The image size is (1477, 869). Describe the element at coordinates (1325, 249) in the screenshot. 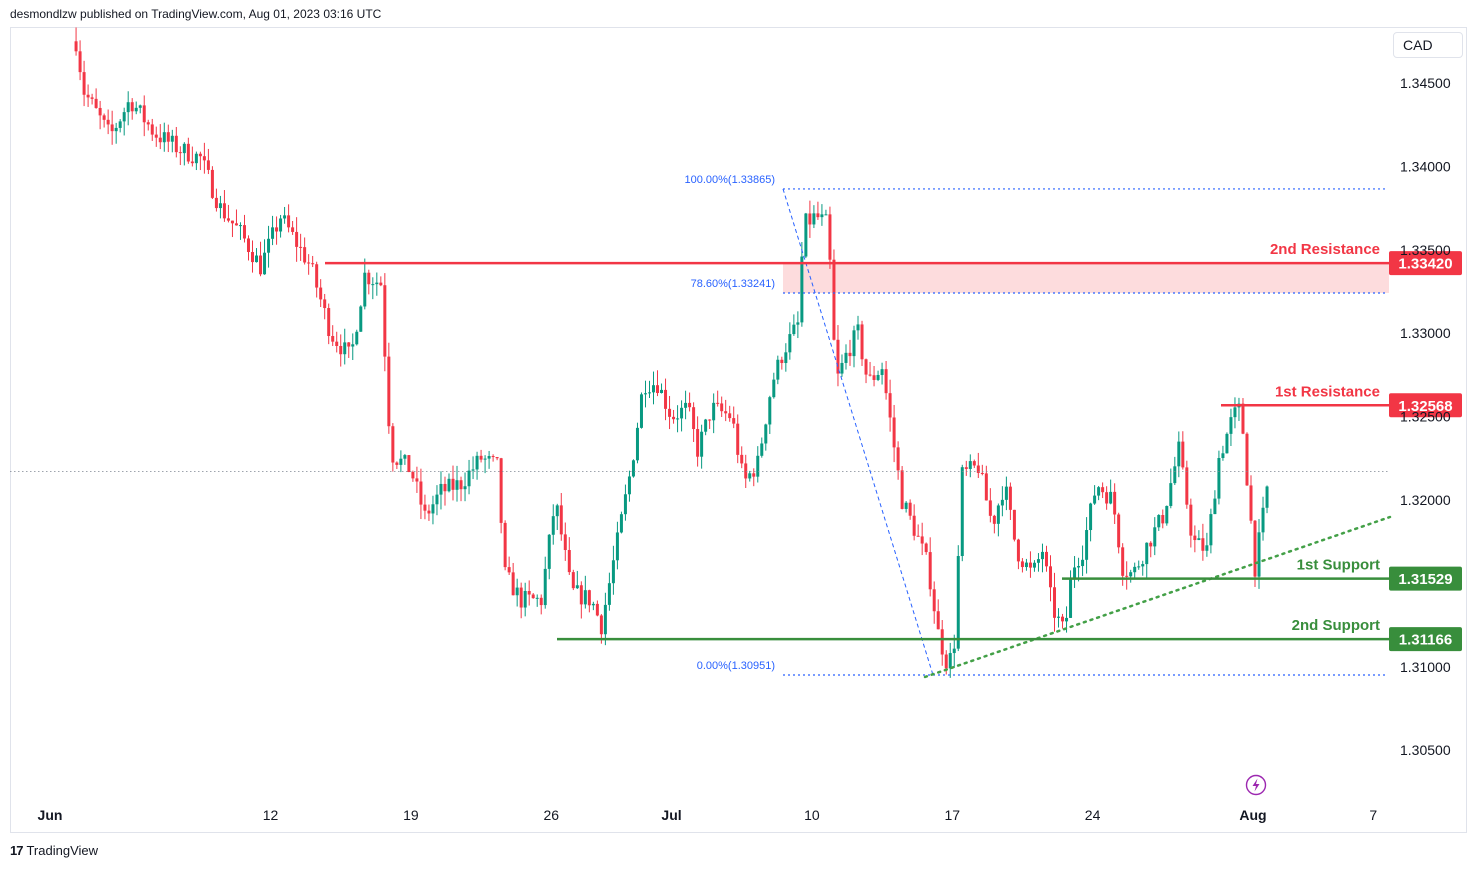

I see `level-name: 2nd Resistance` at that location.